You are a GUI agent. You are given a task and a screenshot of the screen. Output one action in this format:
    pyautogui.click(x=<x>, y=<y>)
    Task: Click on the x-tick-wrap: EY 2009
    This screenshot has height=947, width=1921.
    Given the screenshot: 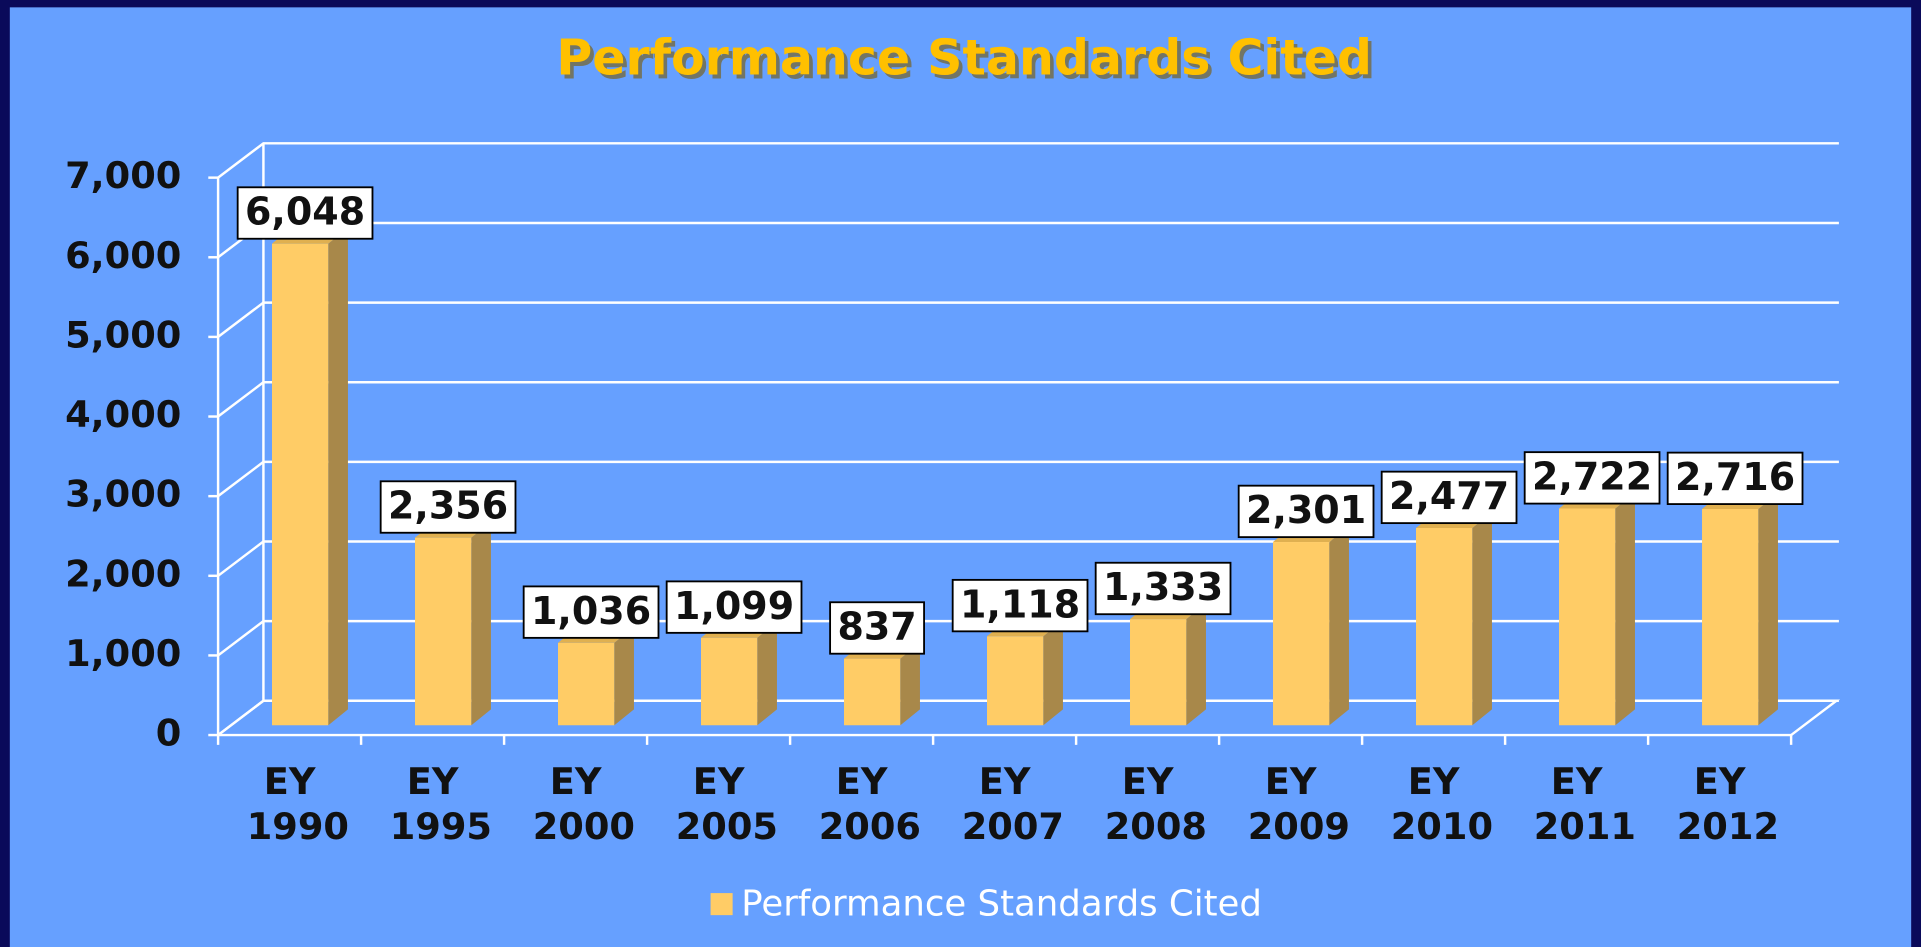 What is the action you would take?
    pyautogui.click(x=1299, y=804)
    